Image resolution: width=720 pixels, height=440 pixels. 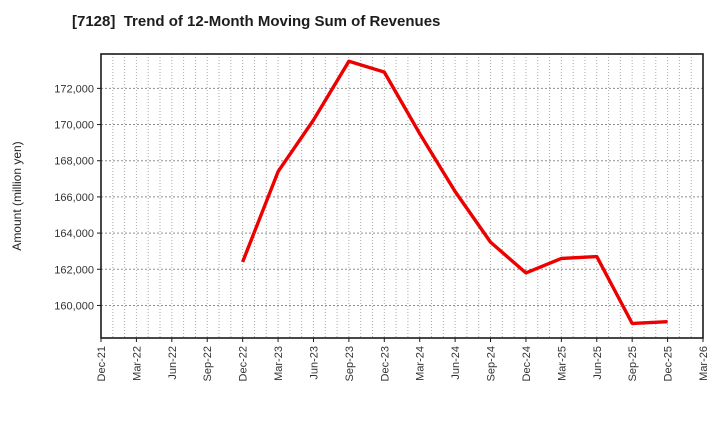 I want to click on x-tick-label: Jun-24, so click(x=456, y=363).